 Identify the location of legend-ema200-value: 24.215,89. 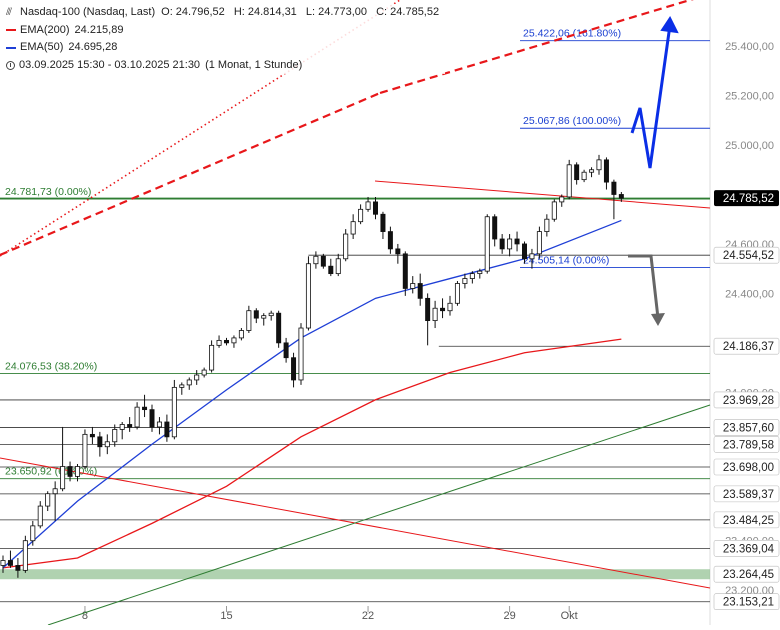
(99, 29).